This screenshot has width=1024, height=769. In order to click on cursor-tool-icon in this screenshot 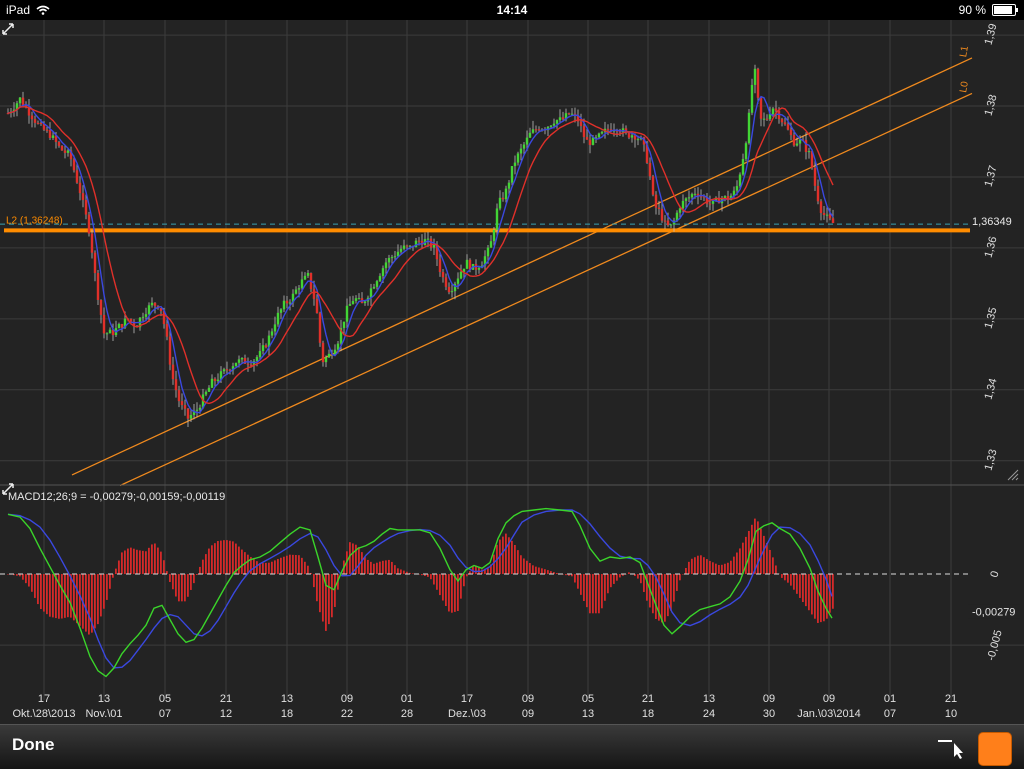, I will do `click(951, 749)`.